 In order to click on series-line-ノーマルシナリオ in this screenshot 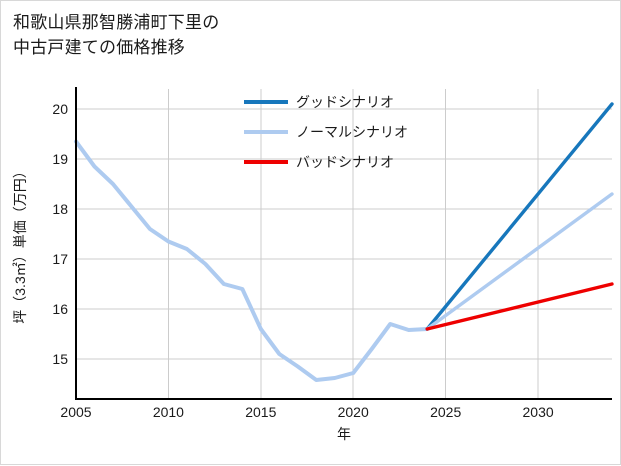, I will do `click(519, 261)`.